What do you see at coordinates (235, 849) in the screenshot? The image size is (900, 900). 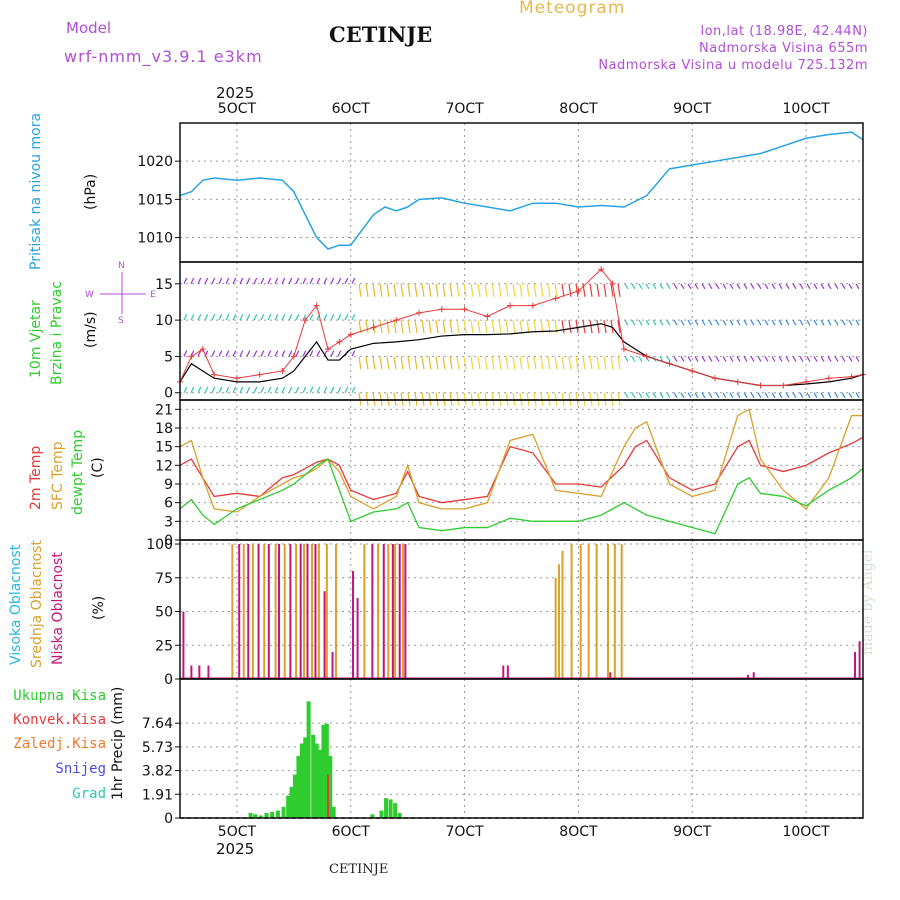 I see `year-bottom: 2025` at bounding box center [235, 849].